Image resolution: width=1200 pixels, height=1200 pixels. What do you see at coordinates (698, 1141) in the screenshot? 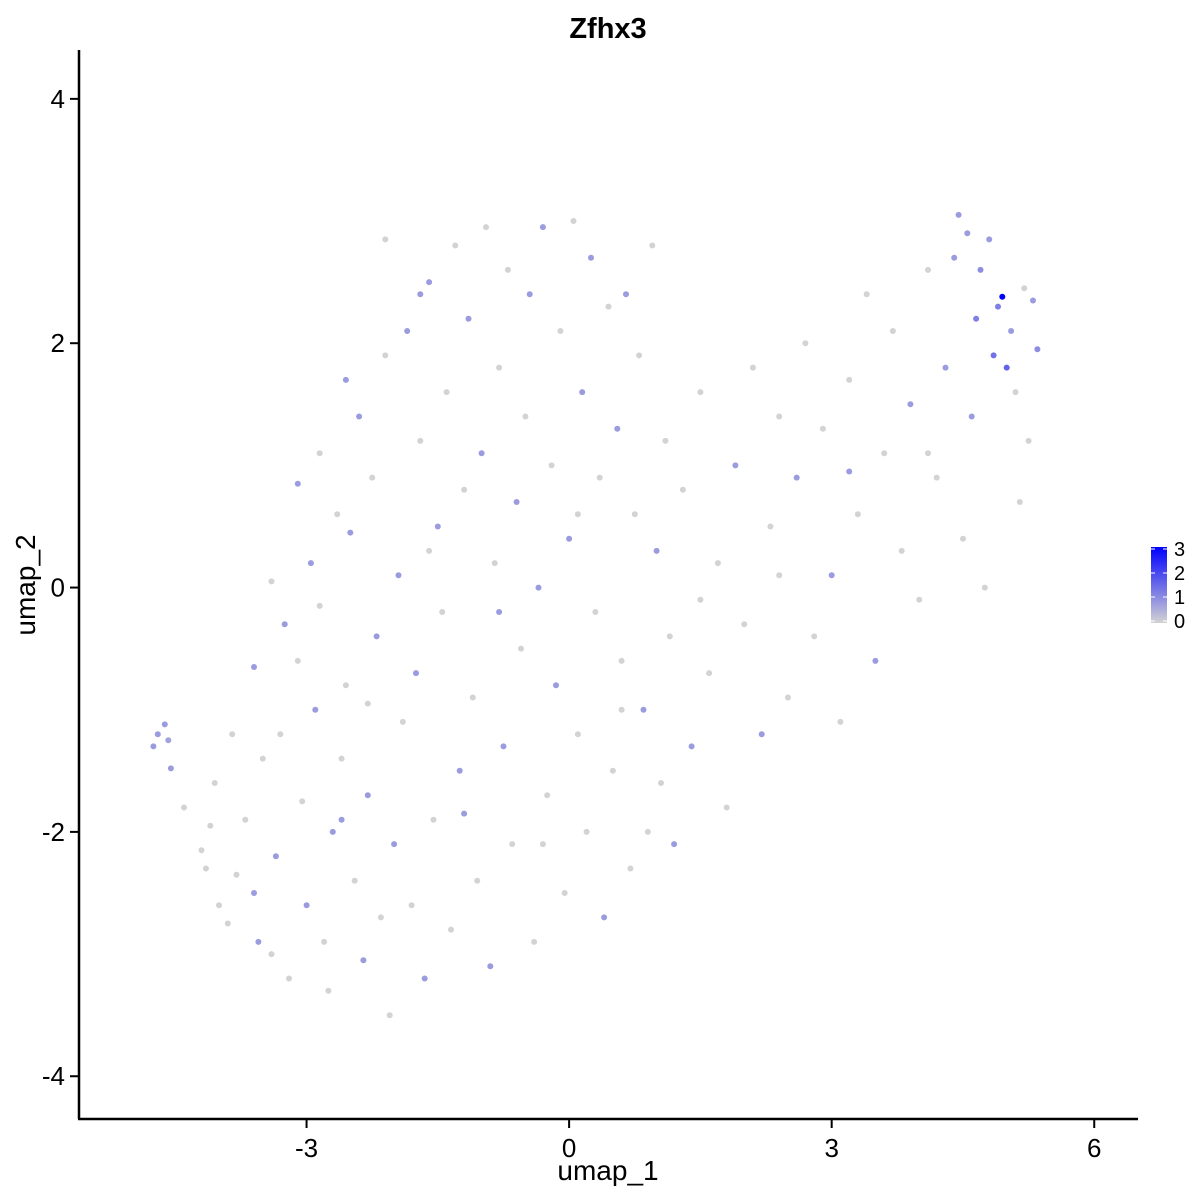
I see `x-axis-ticks: -3 0 3 6` at bounding box center [698, 1141].